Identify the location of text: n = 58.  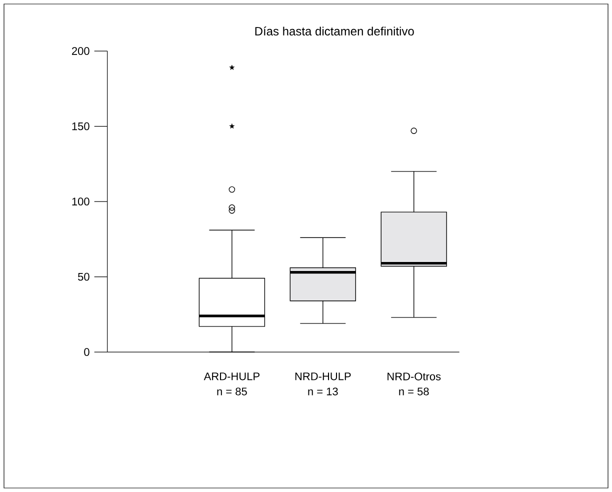
(414, 392).